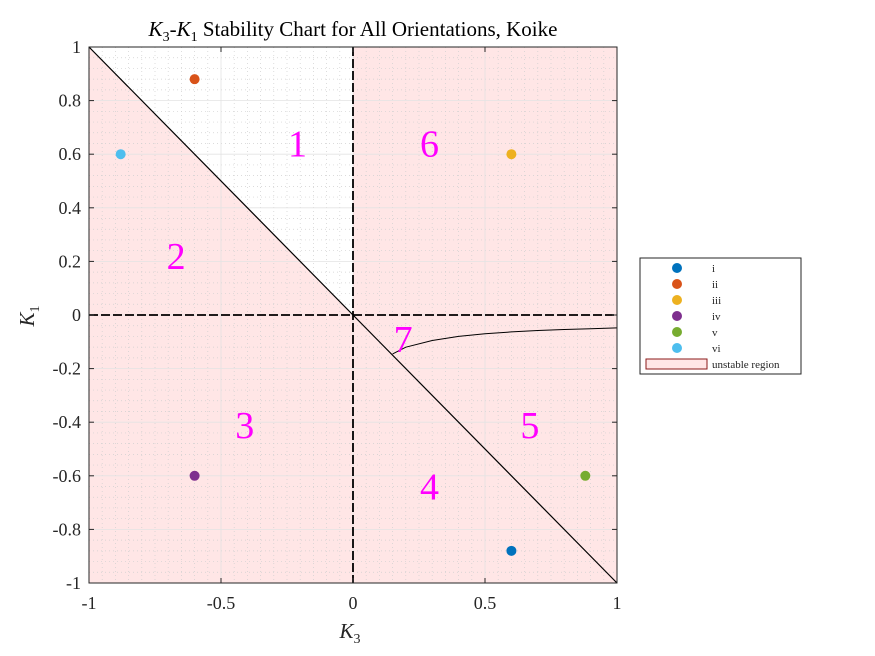 This screenshot has height=656, width=875. What do you see at coordinates (120, 154) in the screenshot?
I see `data-point-vi` at bounding box center [120, 154].